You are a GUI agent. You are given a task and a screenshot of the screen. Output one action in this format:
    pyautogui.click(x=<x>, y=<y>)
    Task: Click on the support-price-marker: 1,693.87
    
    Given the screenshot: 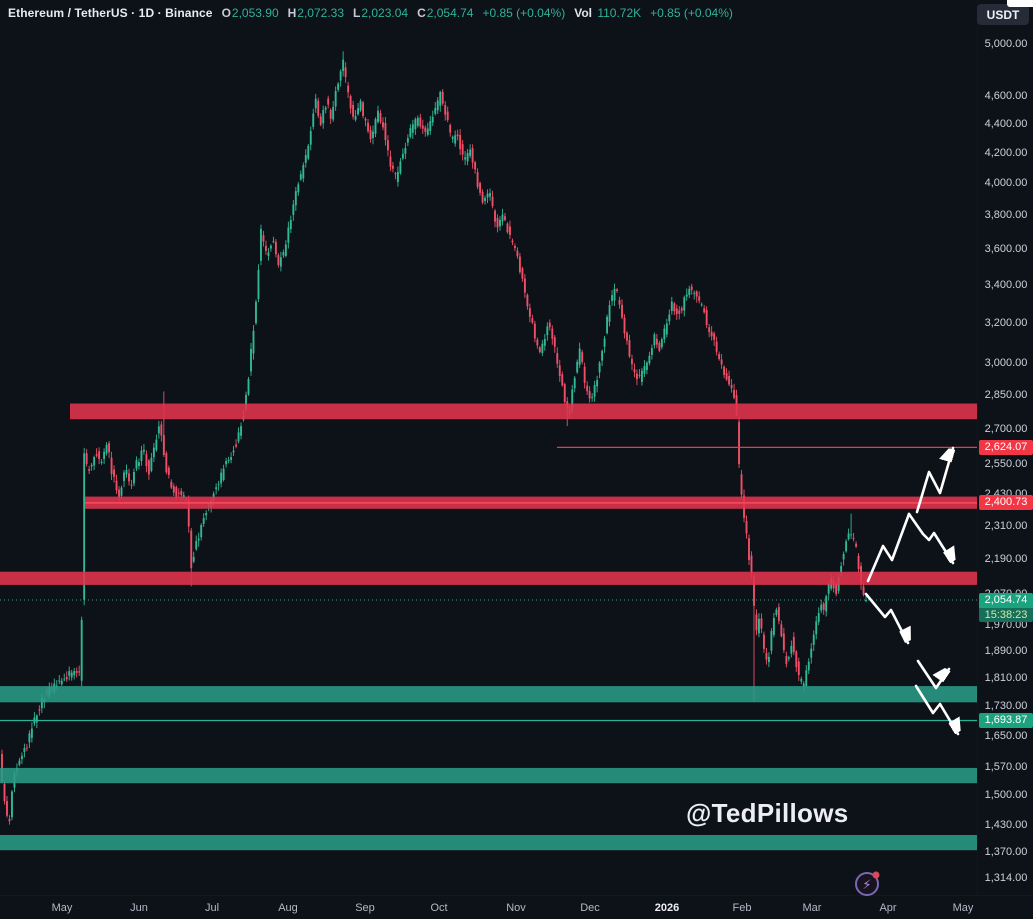 What is the action you would take?
    pyautogui.click(x=1006, y=721)
    